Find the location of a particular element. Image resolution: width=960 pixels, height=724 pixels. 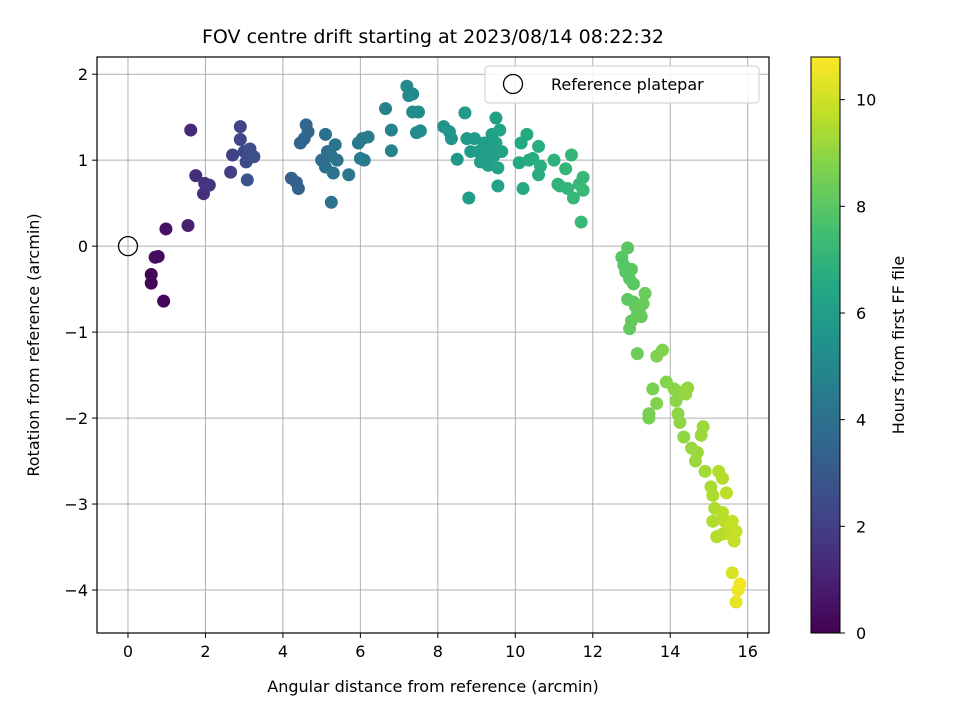

y-tick-label: 2 is located at coordinates (83, 74).